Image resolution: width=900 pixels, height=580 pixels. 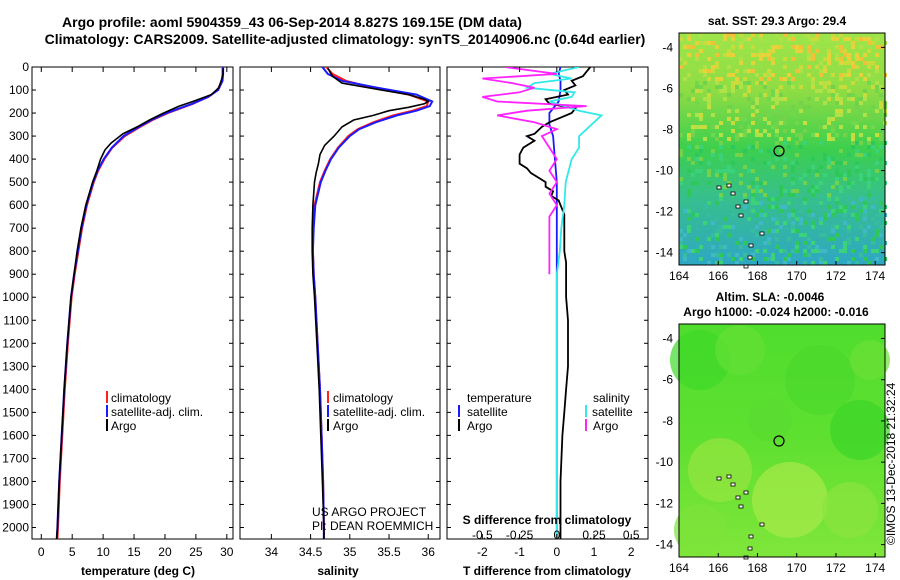 I want to click on sst-map-title: sat. SST: 29.3 Argo: 29.4, so click(x=777, y=21).